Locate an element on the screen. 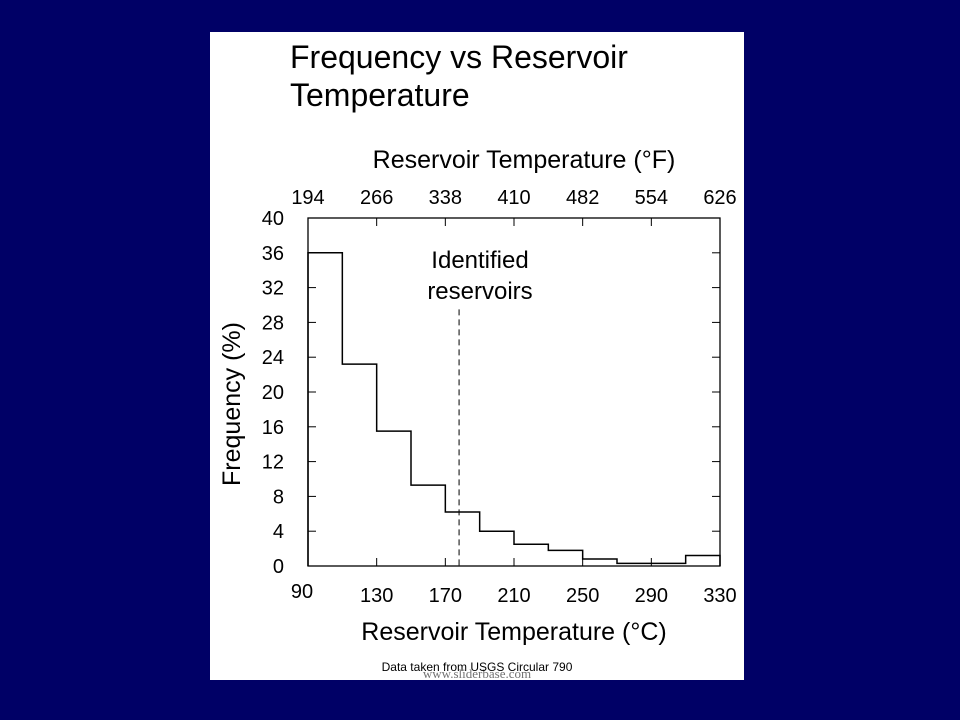  y-tick-label: 16 is located at coordinates (273, 428).